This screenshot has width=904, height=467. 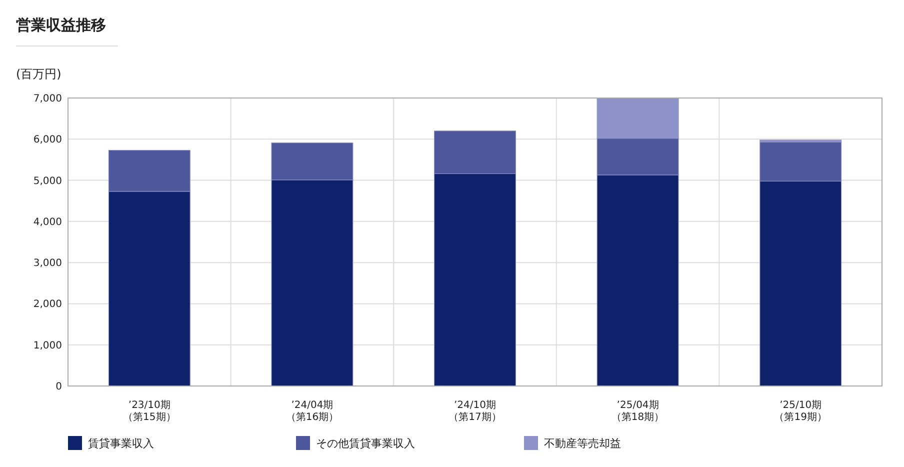 What do you see at coordinates (475, 411) in the screenshot?
I see `x-tick-label: ’24/10期（第17期）` at bounding box center [475, 411].